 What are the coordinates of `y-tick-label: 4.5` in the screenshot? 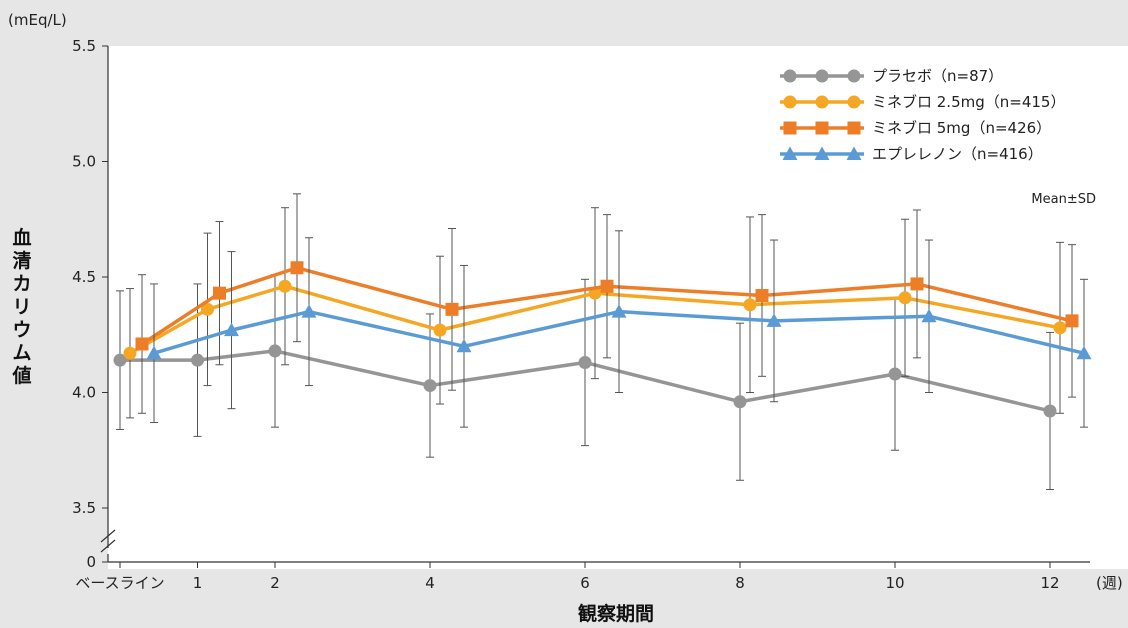 It's located at (84, 277).